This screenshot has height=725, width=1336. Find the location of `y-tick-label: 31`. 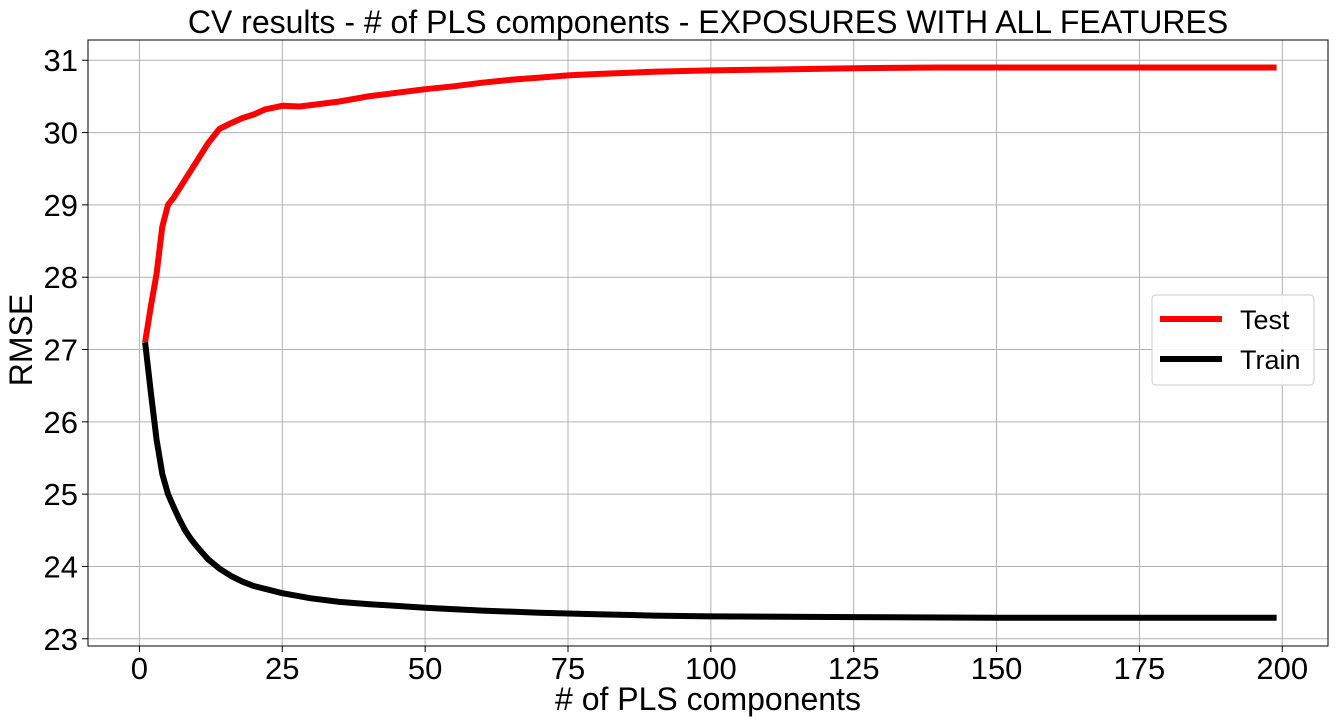

y-tick-label: 31 is located at coordinates (61, 60).